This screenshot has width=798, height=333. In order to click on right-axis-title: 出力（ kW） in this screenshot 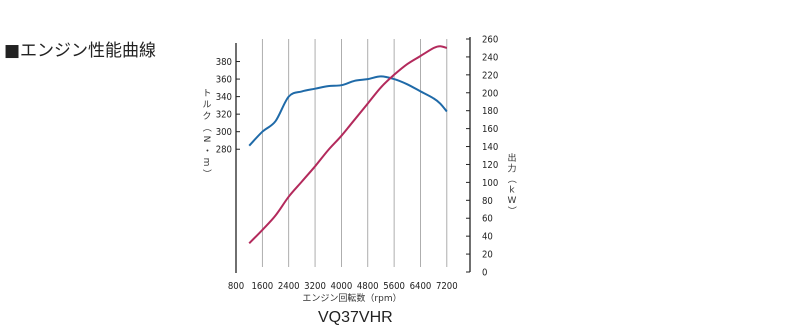, I will do `click(511, 183)`.